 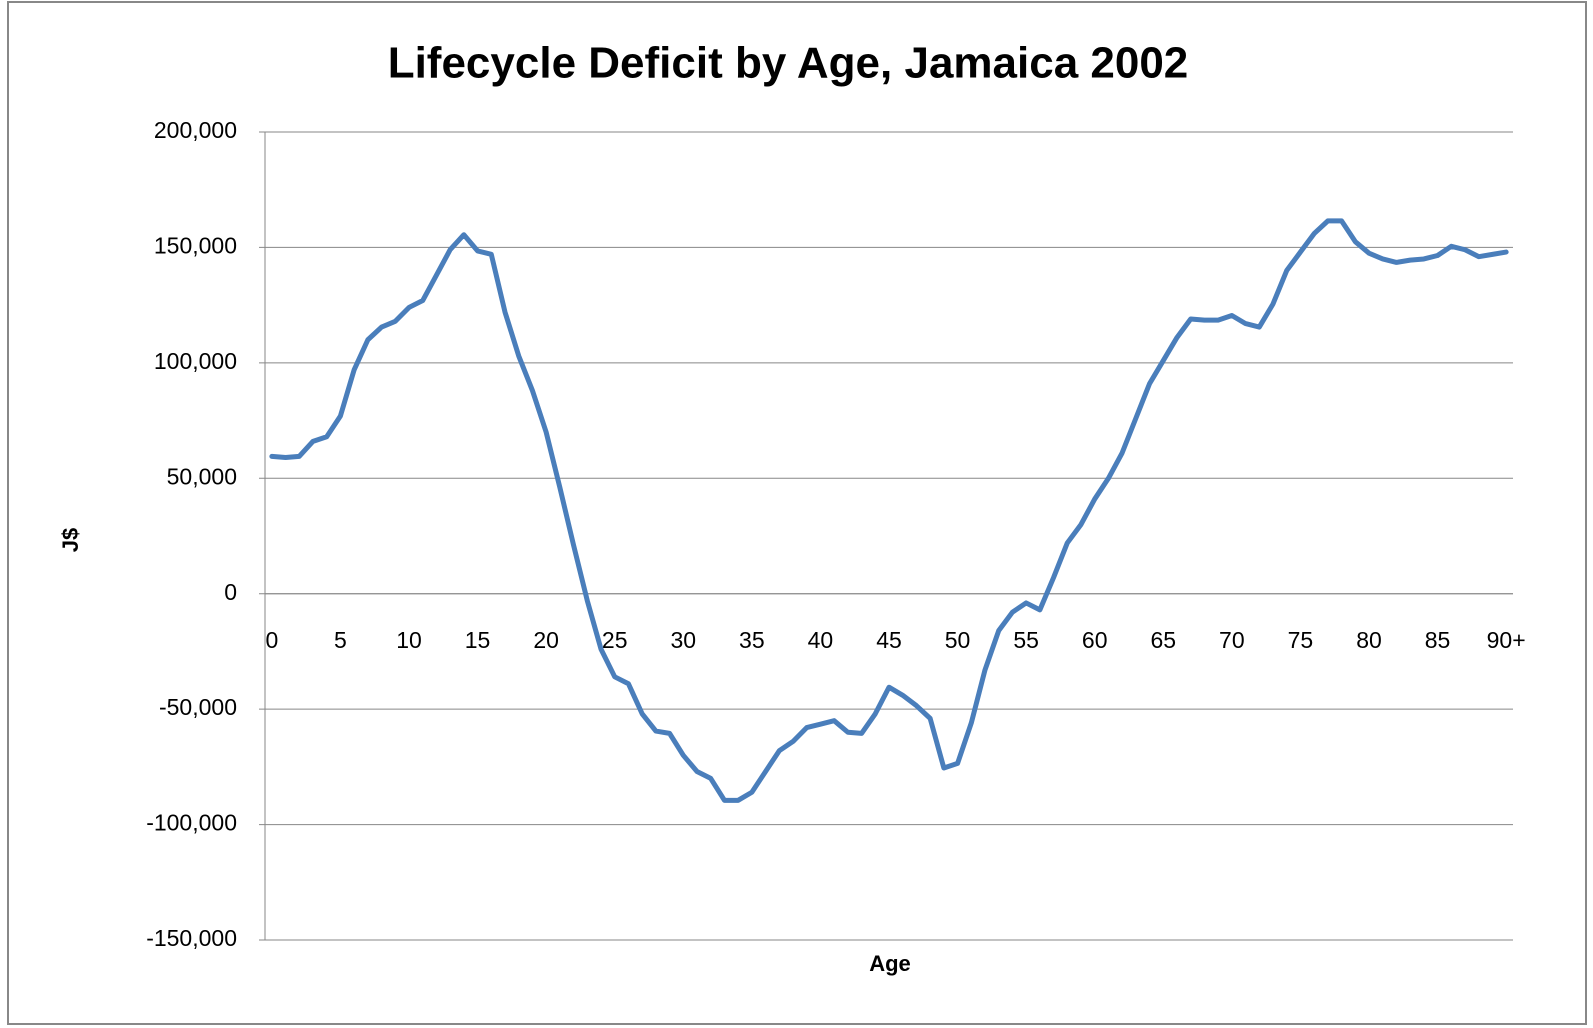 I want to click on y-tick-label: 0, so click(x=230, y=592).